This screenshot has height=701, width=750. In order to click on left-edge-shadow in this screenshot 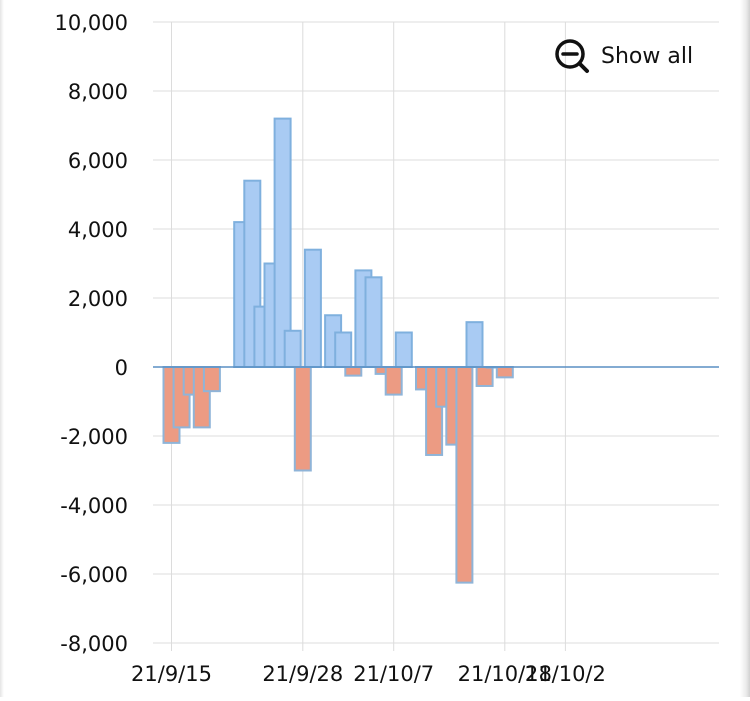, I will do `click(2, 348)`.